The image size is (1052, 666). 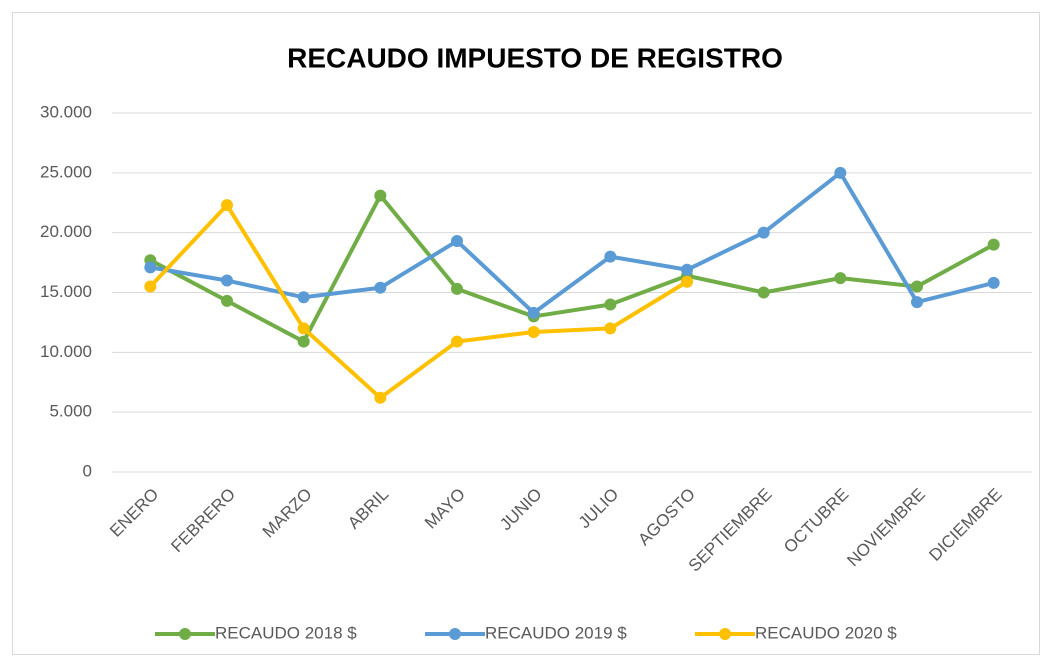 I want to click on y-tick-label: 30.000, so click(x=66, y=111).